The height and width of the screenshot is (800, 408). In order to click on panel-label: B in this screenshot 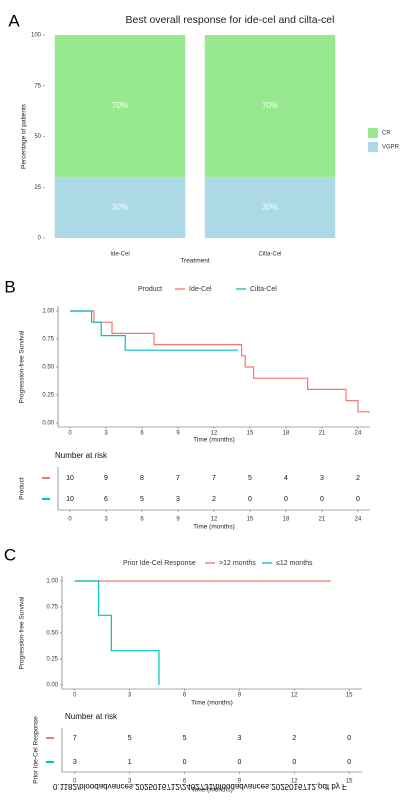, I will do `click(9, 286)`.